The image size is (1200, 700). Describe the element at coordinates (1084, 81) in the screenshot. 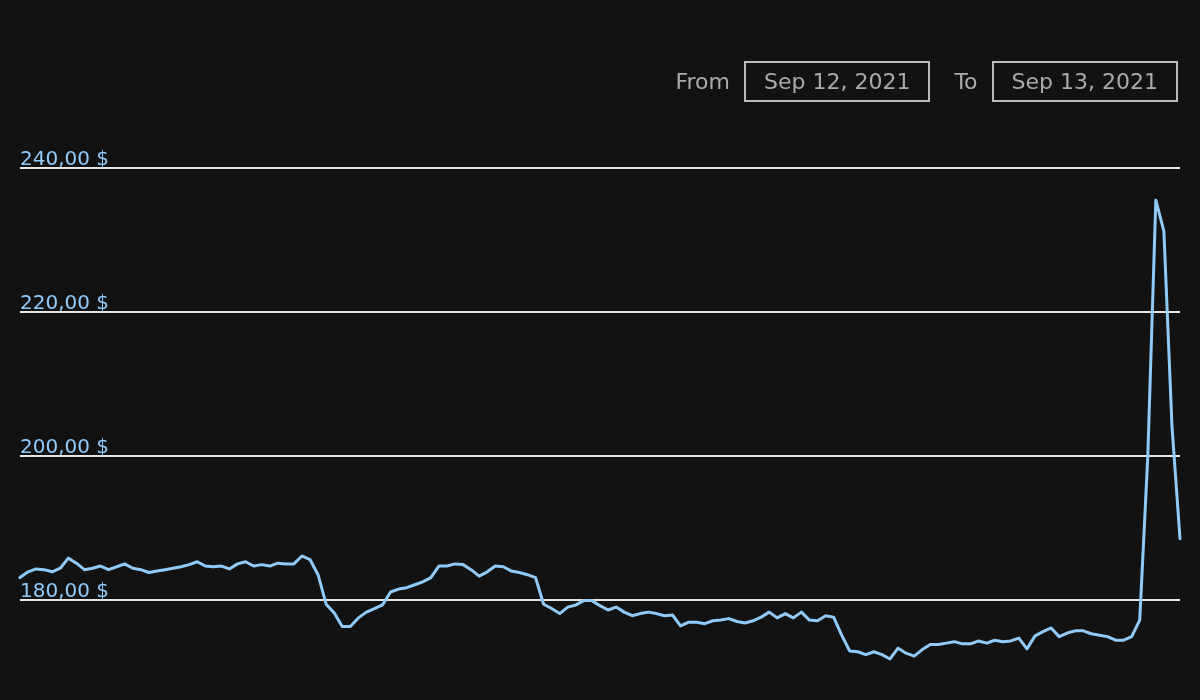

I see `date-field: Sep 13, 2021` at that location.